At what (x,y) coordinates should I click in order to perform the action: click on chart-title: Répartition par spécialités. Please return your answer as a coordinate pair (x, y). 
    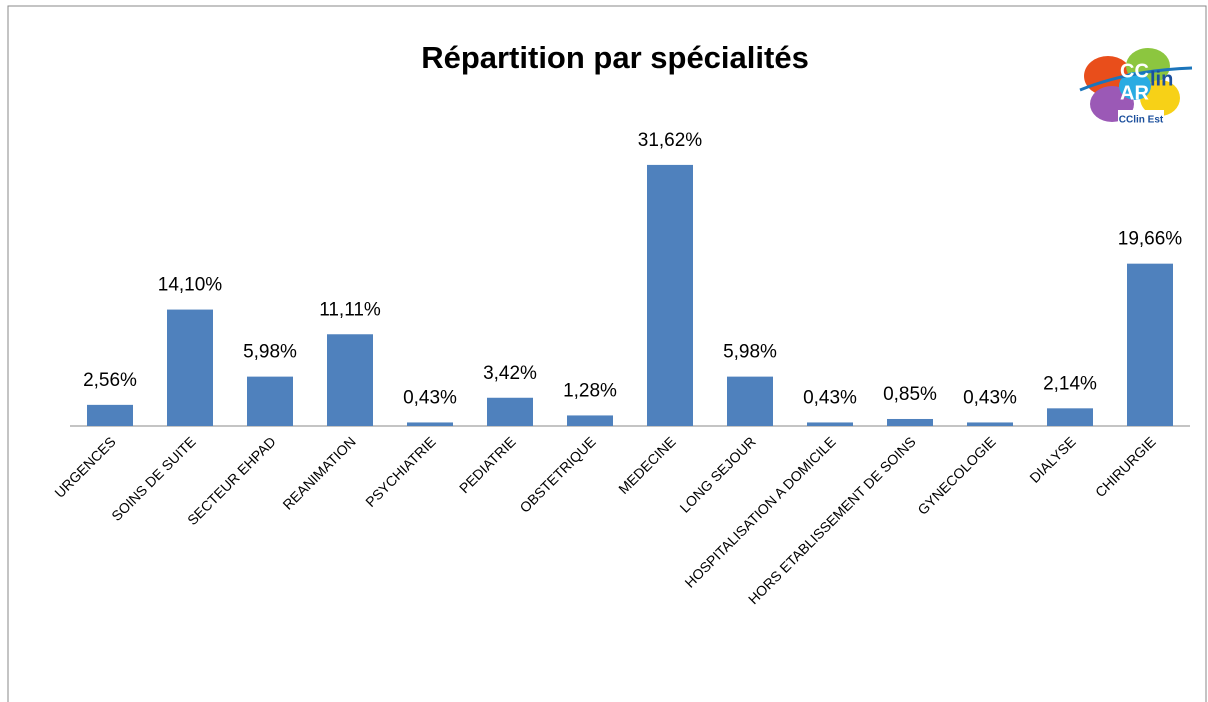
    Looking at the image, I should click on (615, 57).